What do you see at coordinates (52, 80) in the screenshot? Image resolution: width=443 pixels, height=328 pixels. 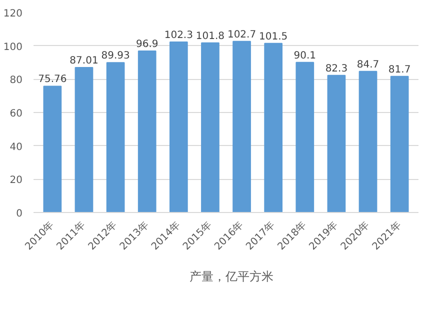 I see `data-label: 75.76` at bounding box center [52, 80].